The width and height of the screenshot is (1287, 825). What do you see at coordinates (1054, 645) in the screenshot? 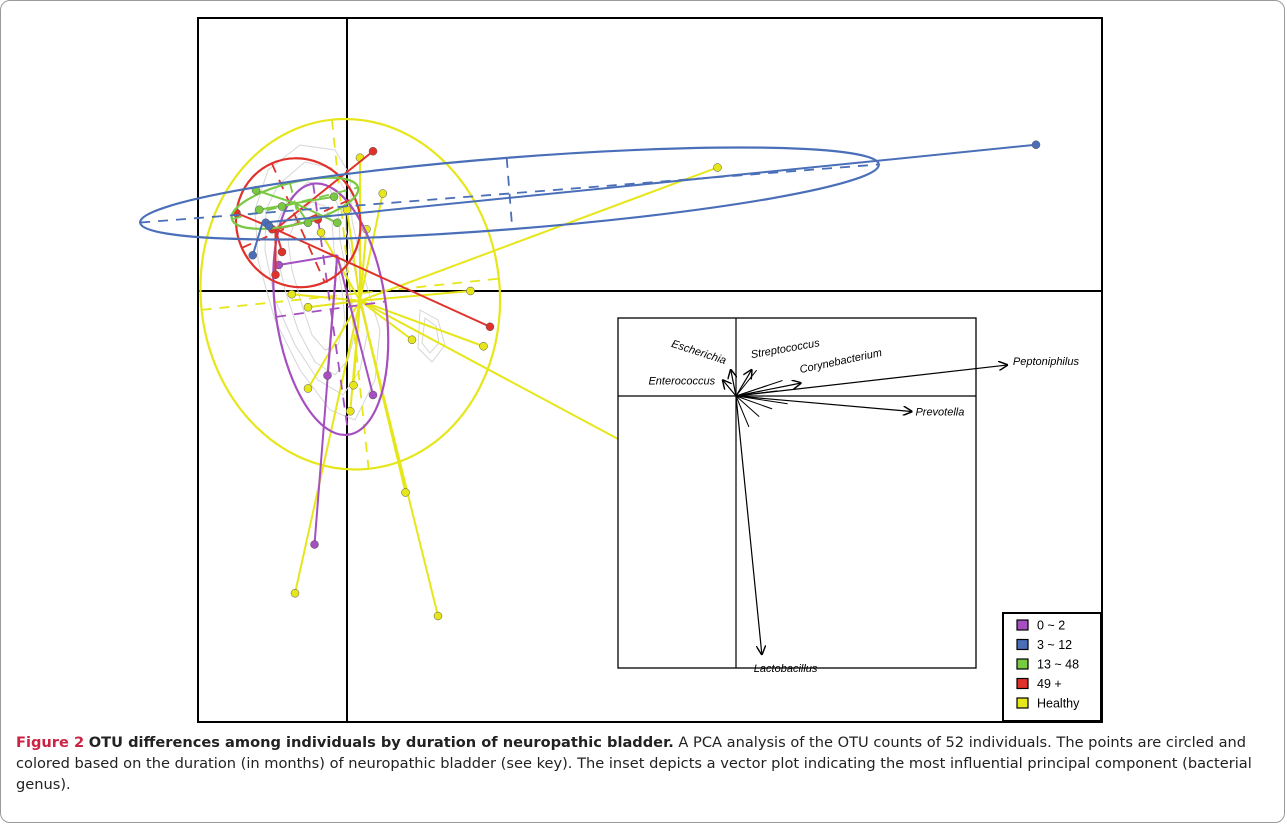
I see `legend-label: 3 ~ 12` at bounding box center [1054, 645].